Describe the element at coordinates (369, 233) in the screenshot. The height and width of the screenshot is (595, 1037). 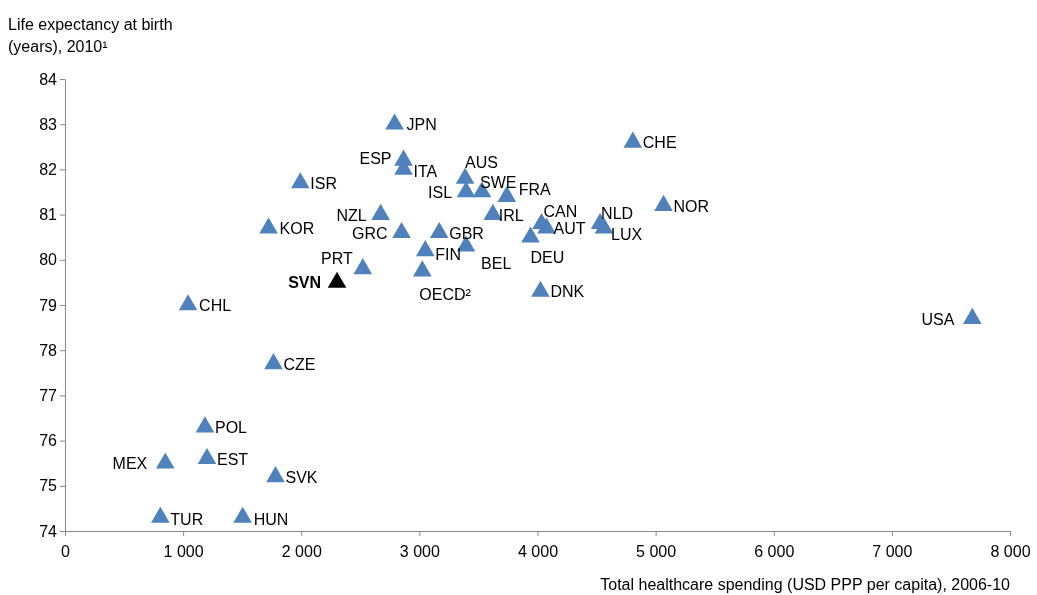
I see `annotation: GRC` at that location.